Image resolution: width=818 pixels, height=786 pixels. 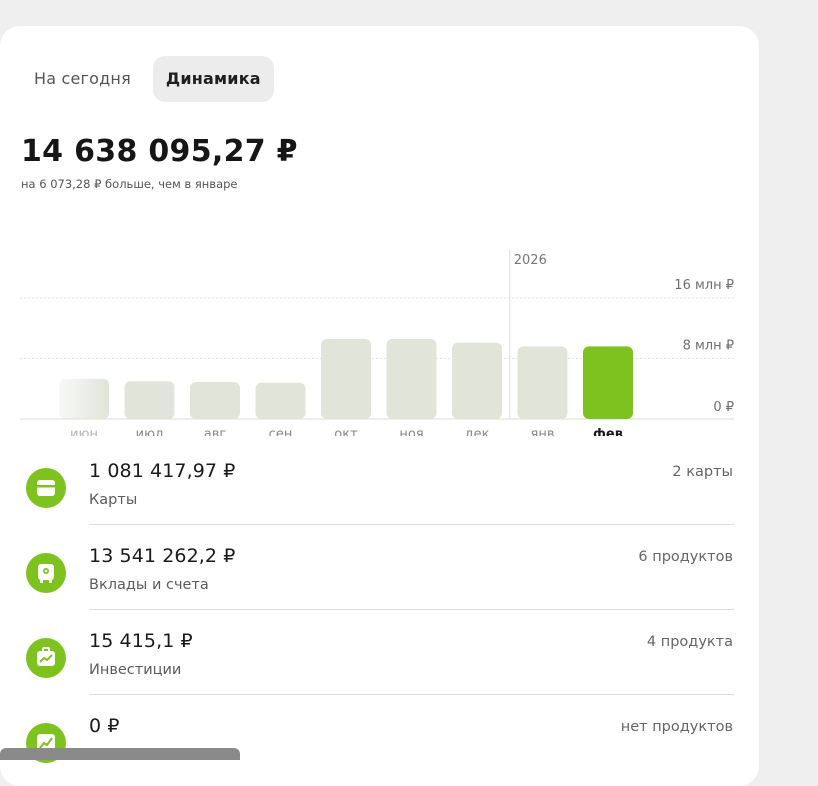 What do you see at coordinates (708, 346) in the screenshot?
I see `y-tick-label: 8 млн ₽` at bounding box center [708, 346].